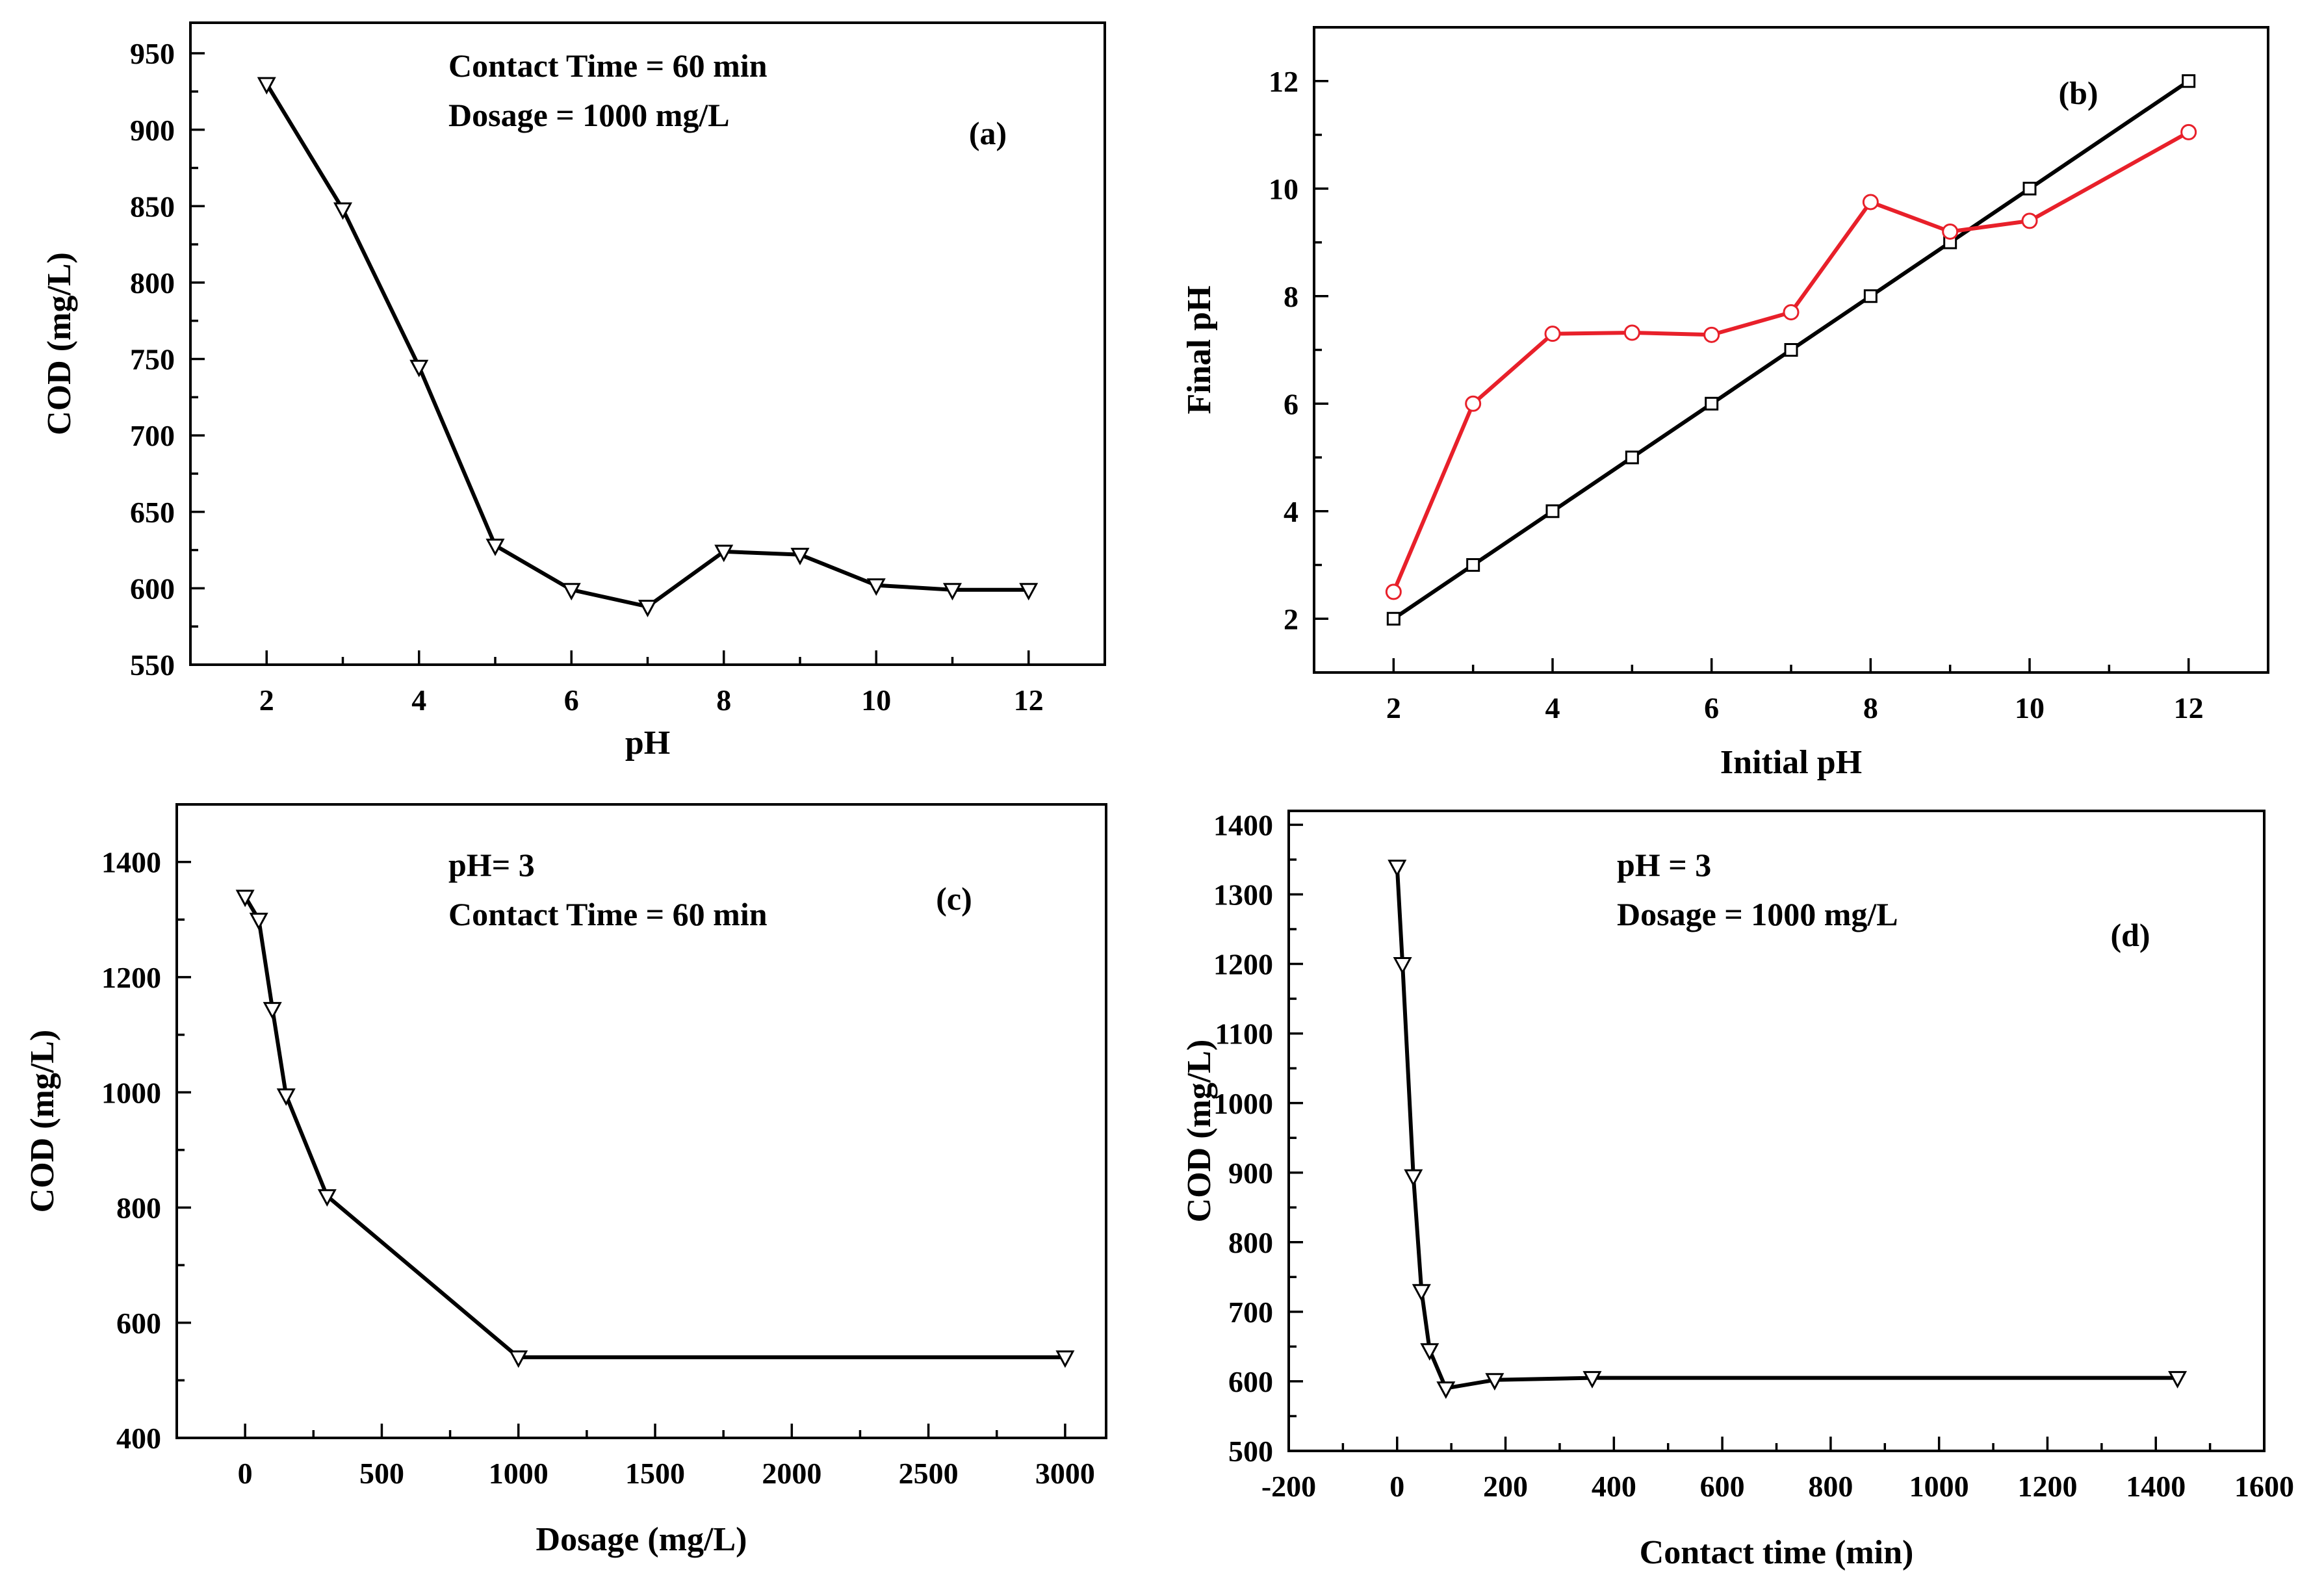  Describe the element at coordinates (152, 436) in the screenshot. I see `y-tick-label: 700` at that location.